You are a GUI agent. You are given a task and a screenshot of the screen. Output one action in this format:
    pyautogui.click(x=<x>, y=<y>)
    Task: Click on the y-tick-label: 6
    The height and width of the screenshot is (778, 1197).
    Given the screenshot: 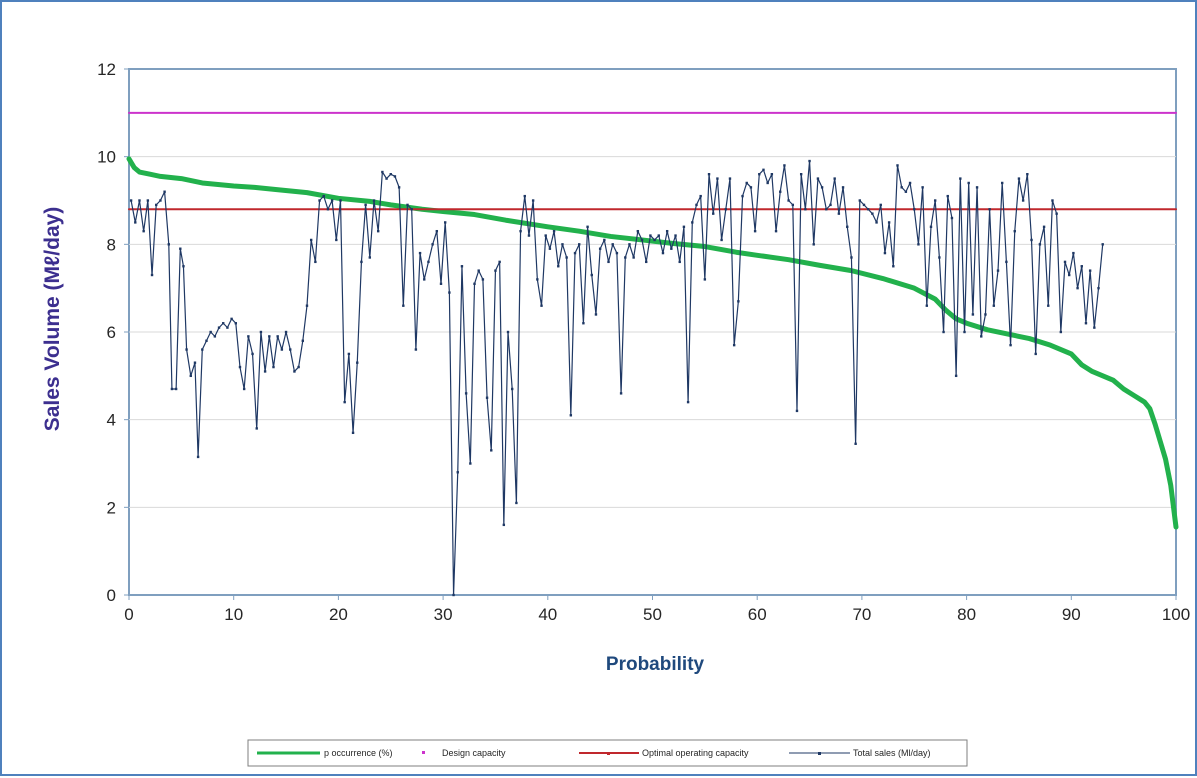 What is the action you would take?
    pyautogui.click(x=111, y=332)
    